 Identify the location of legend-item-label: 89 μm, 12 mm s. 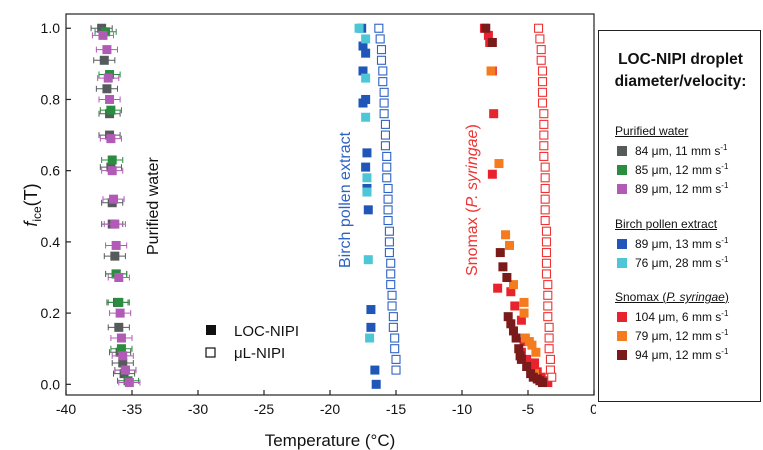
(678, 189).